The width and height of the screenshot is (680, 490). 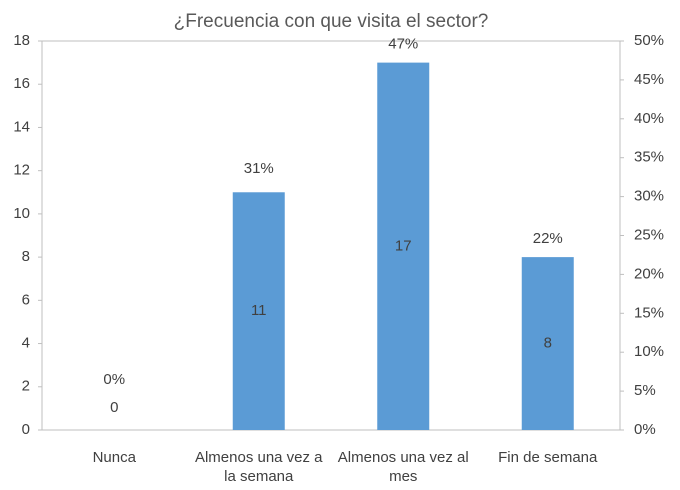 I want to click on y2-tick-label: 5%, so click(x=645, y=390).